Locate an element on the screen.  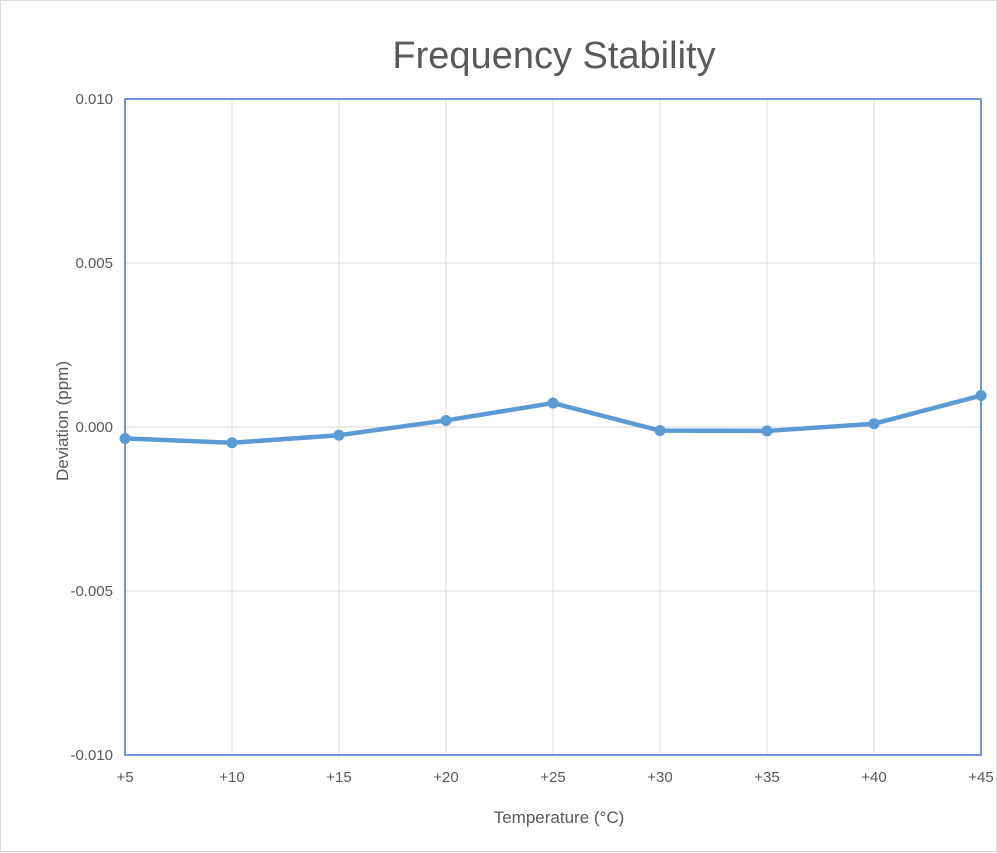
series-layer is located at coordinates (553, 419).